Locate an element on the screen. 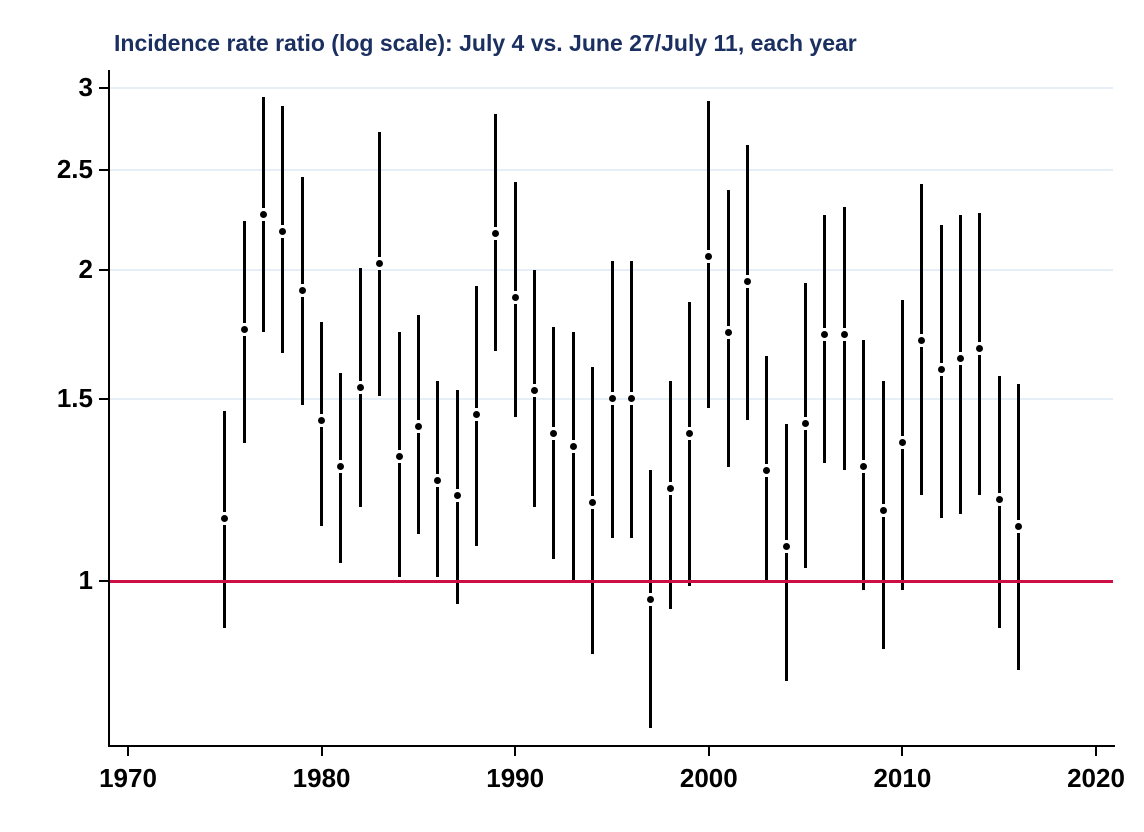 This screenshot has width=1144, height=832. x-tick-label-1980: 1980 is located at coordinates (321, 778).